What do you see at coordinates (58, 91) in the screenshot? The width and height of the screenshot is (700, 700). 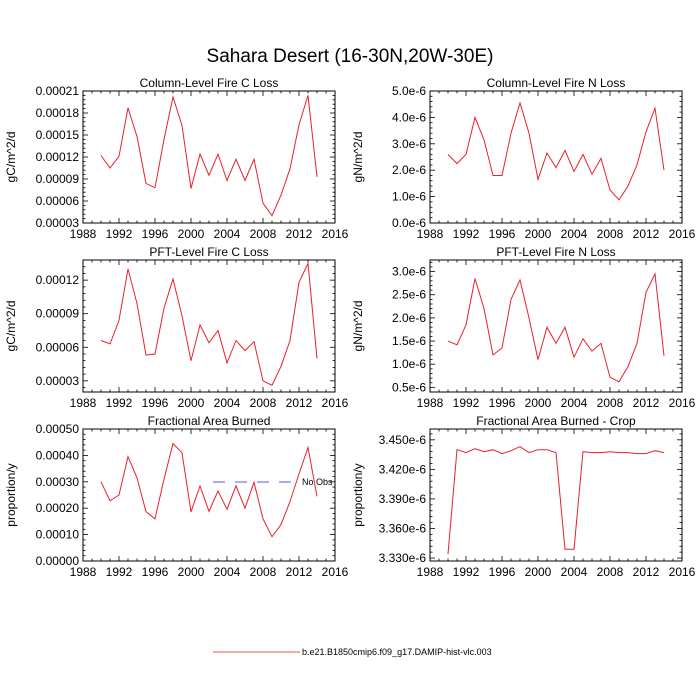 I see `y-tick-label: 0.00021` at bounding box center [58, 91].